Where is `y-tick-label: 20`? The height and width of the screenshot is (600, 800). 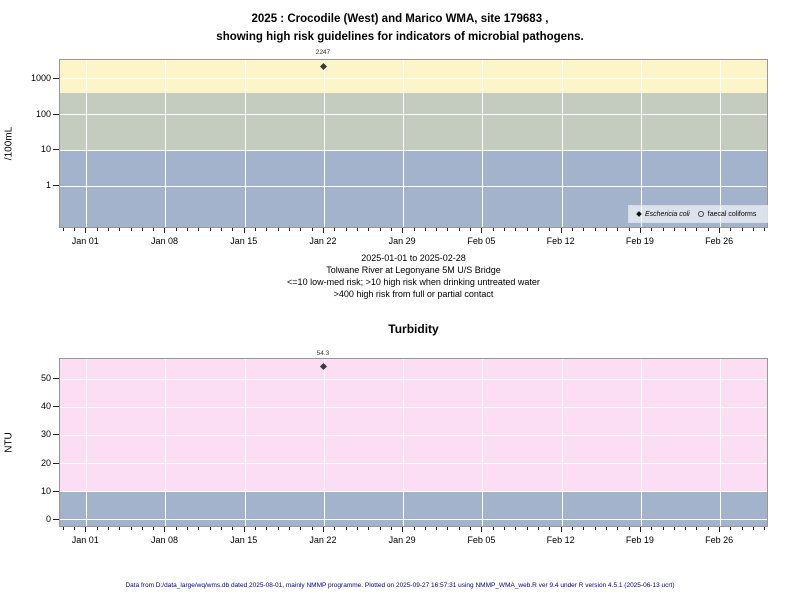 y-tick-label: 20 is located at coordinates (45, 462).